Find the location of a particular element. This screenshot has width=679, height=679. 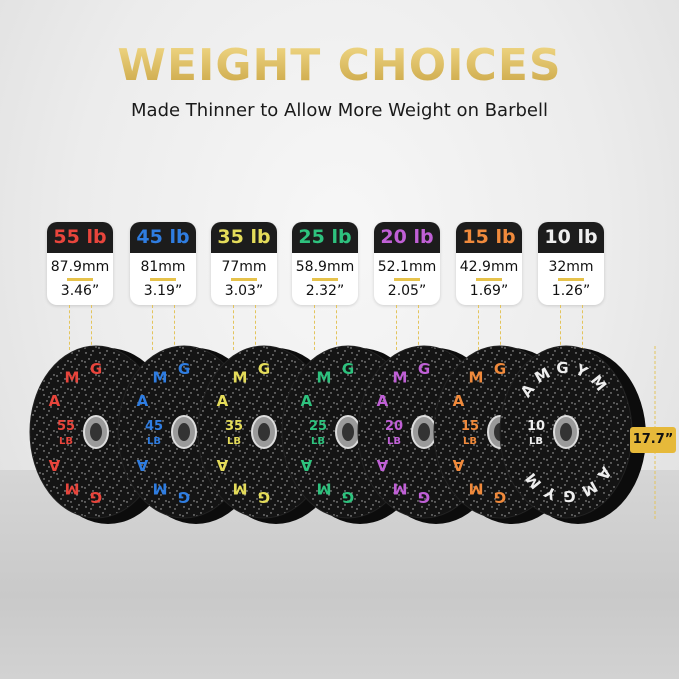

plate-number: 10 is located at coordinates (536, 426).